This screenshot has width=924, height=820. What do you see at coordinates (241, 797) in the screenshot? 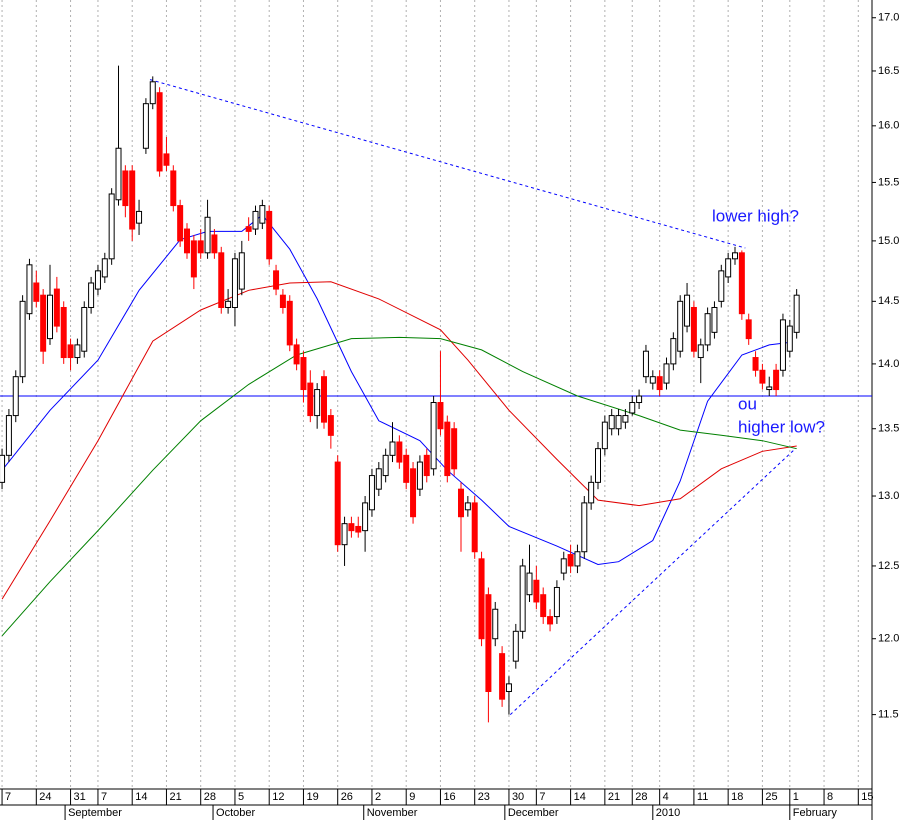
I see `x-tick-label: 5` at bounding box center [241, 797].